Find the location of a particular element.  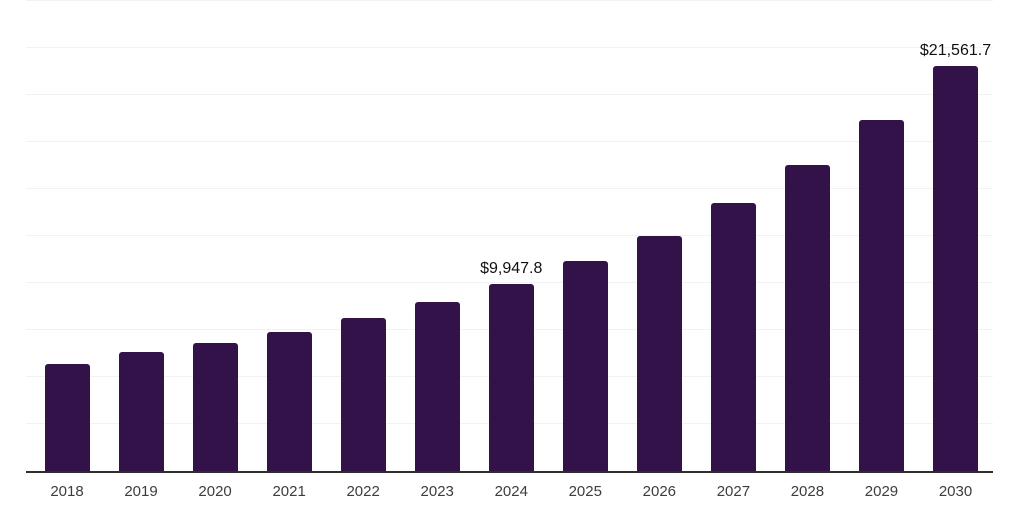

x-tick-label-2026: 2026 is located at coordinates (659, 491).